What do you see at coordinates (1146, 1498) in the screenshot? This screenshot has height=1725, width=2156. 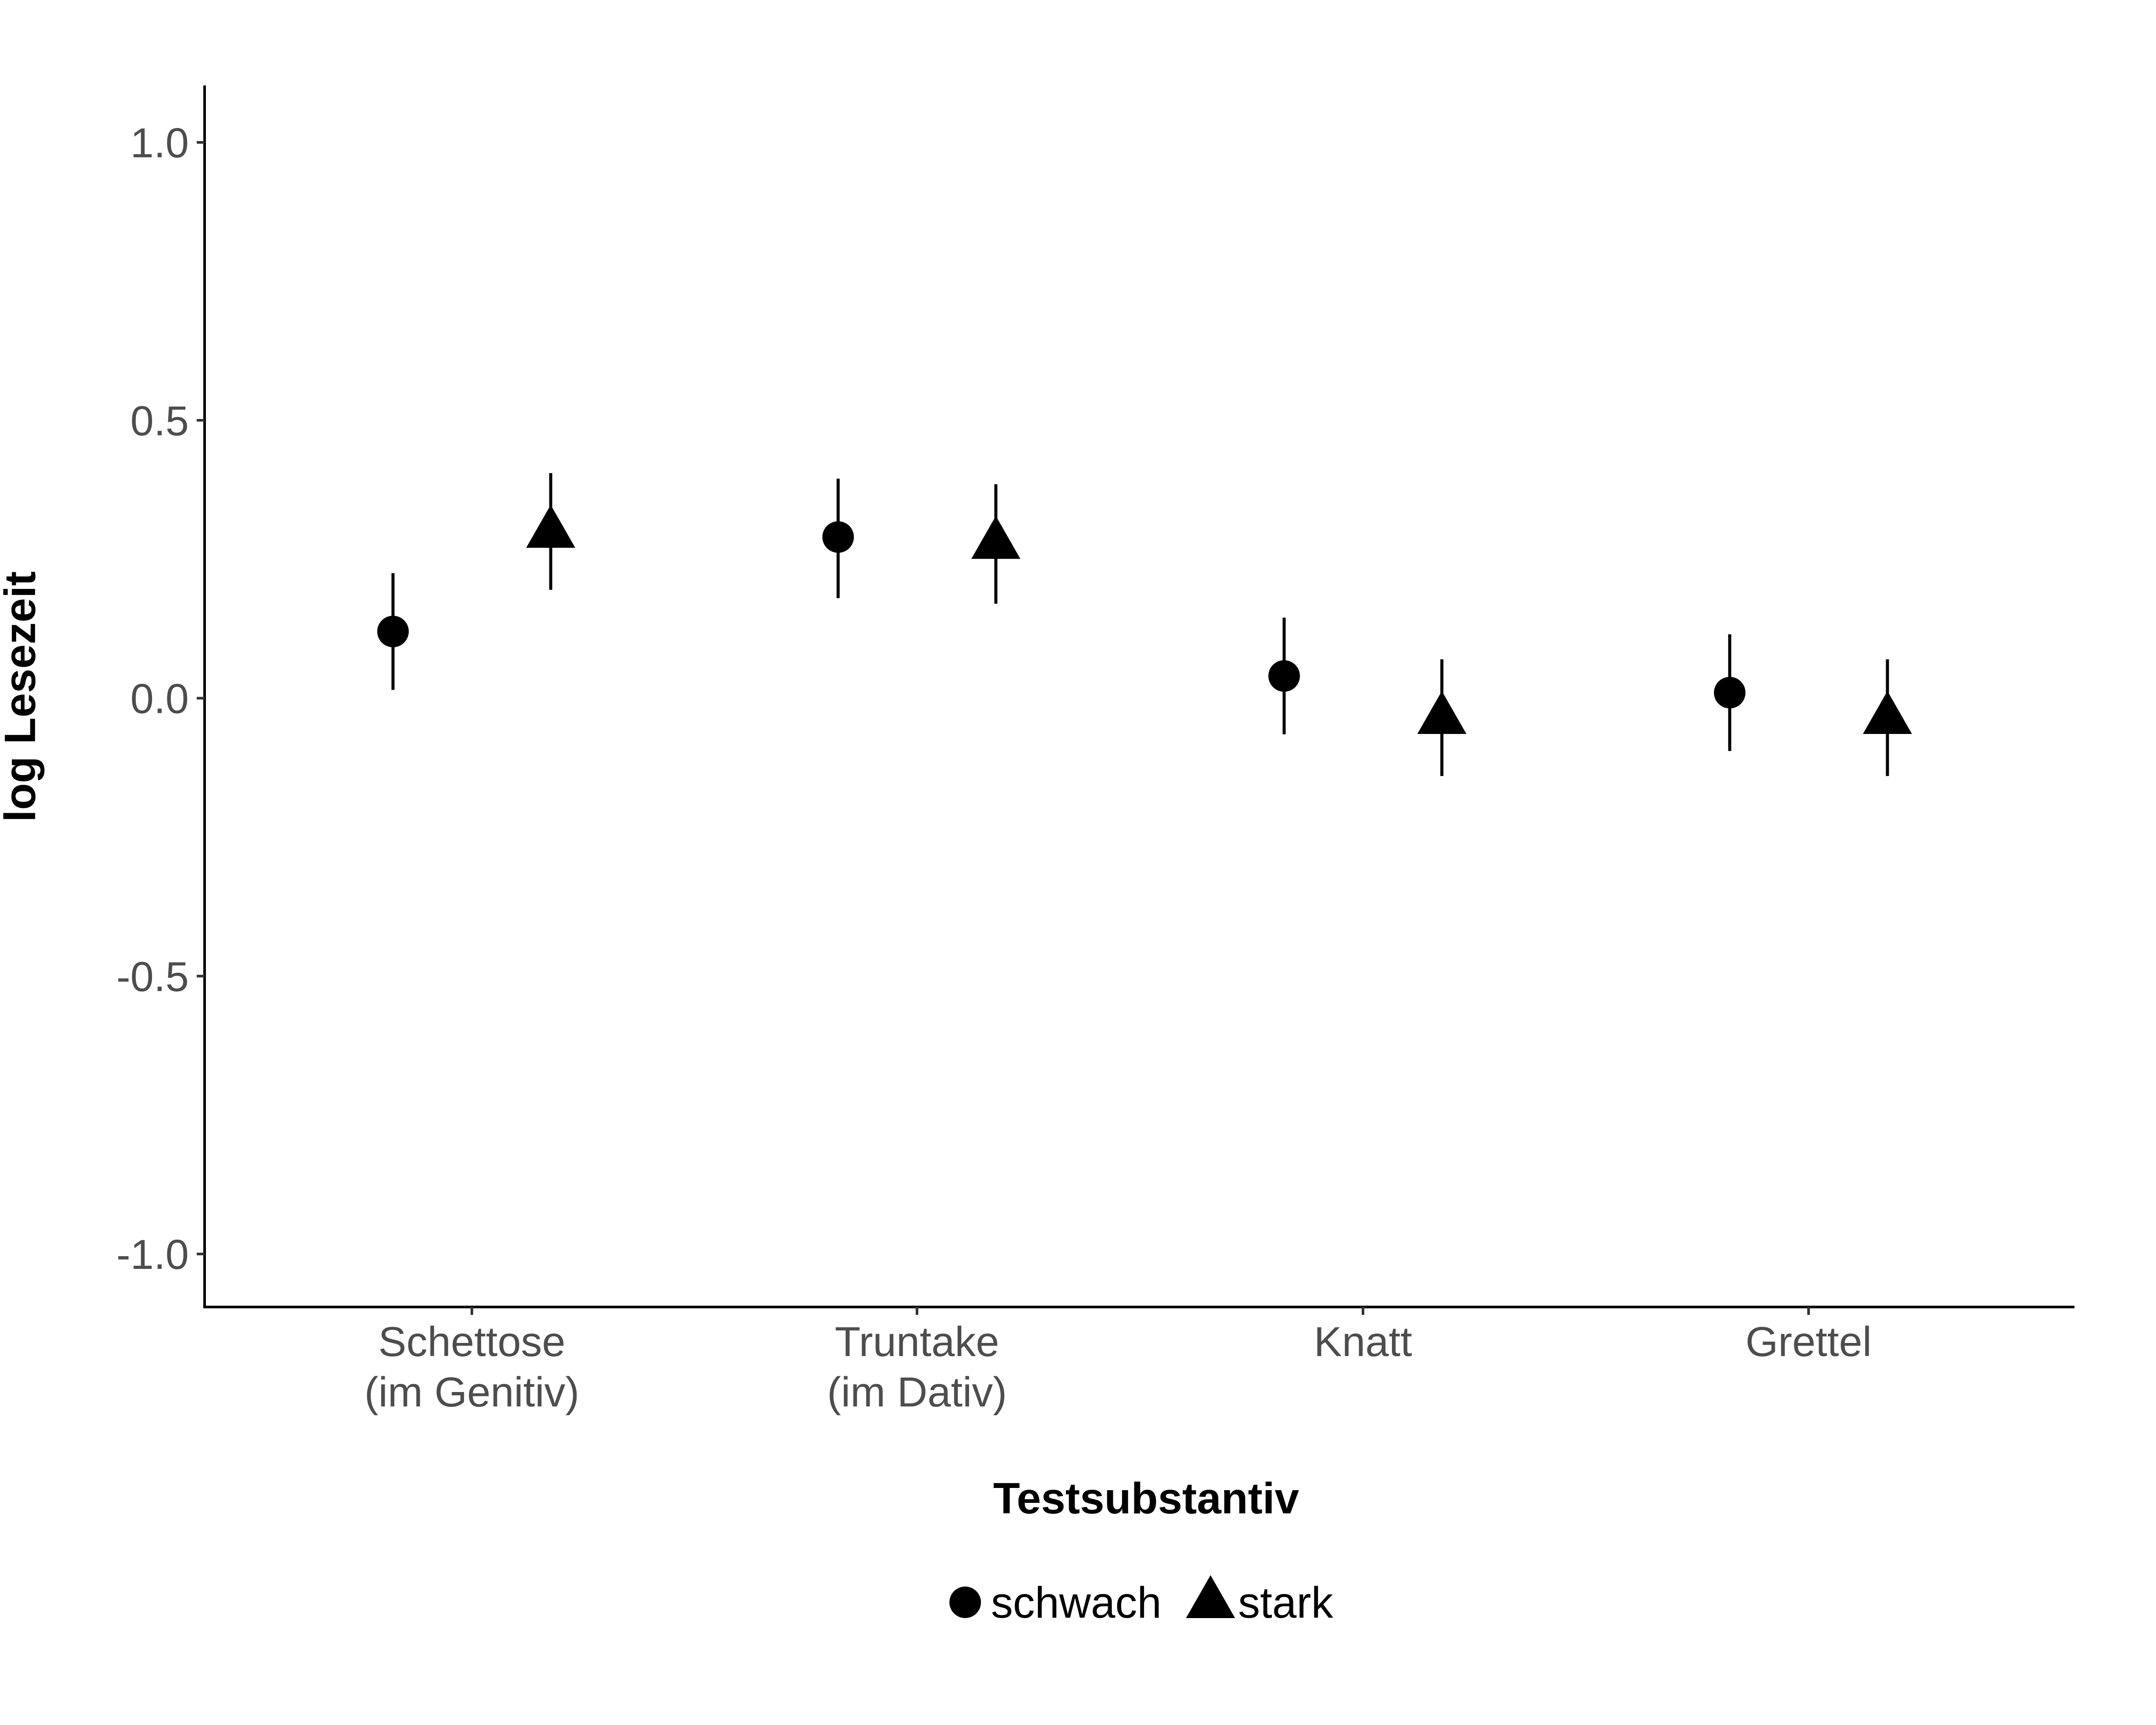 I see `x-axis-title: Testsubstantiv` at bounding box center [1146, 1498].